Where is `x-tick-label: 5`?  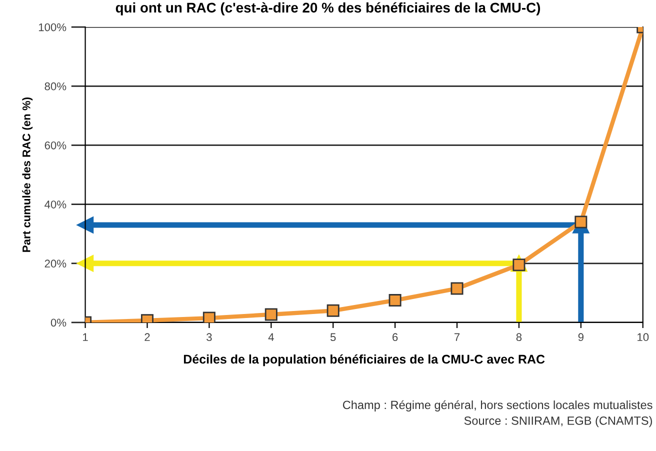
x-tick-label: 5 is located at coordinates (333, 337).